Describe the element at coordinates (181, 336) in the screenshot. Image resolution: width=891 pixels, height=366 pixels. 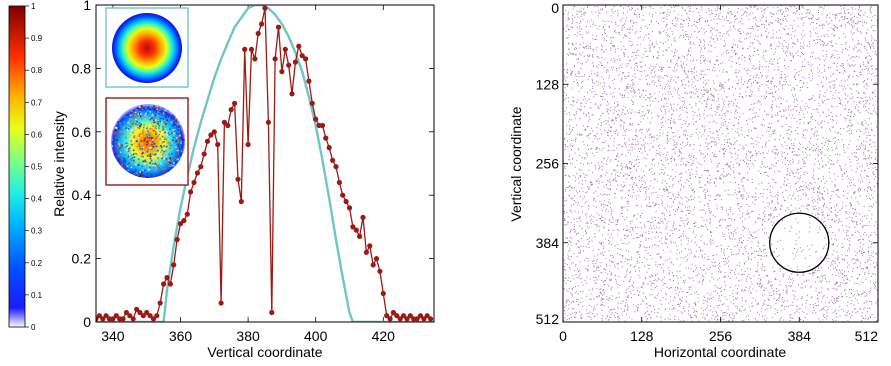
I see `left-xtick-label: 360` at that location.